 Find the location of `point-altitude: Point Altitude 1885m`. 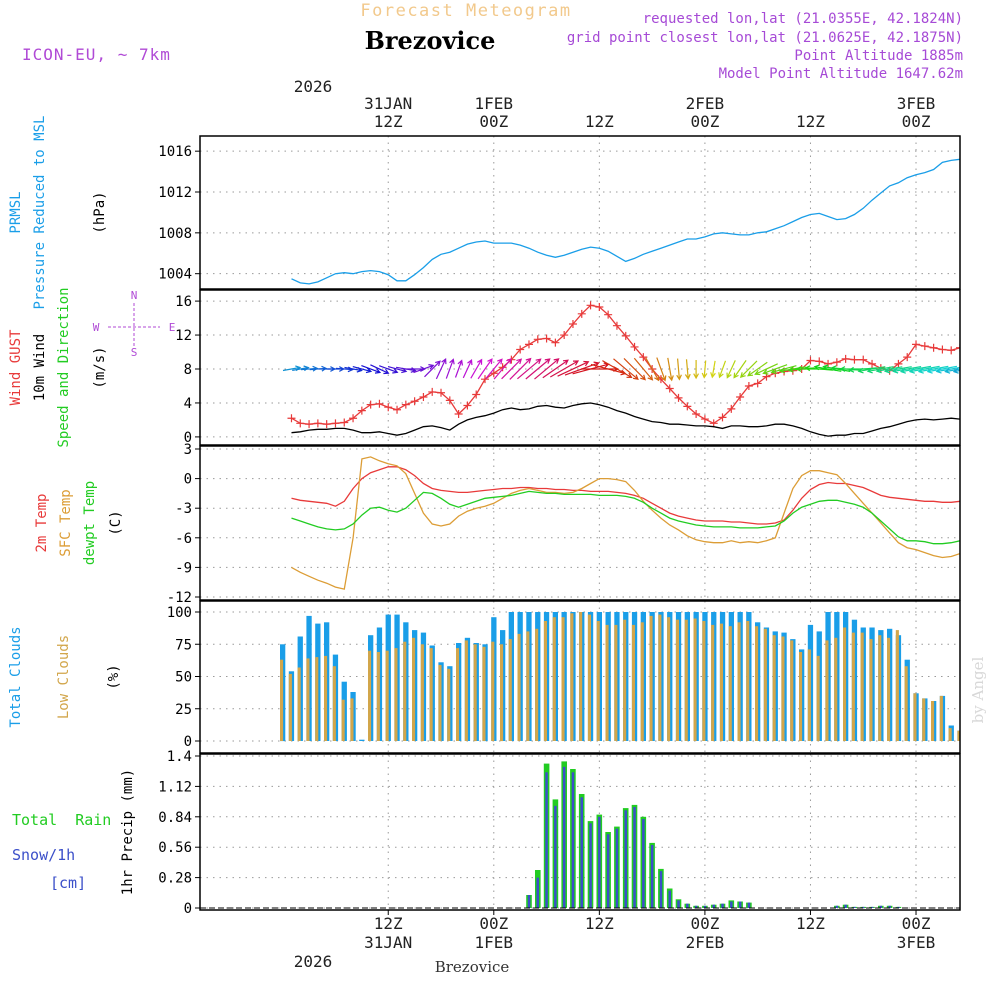

point-altitude: Point Altitude 1885m is located at coordinates (878, 56).